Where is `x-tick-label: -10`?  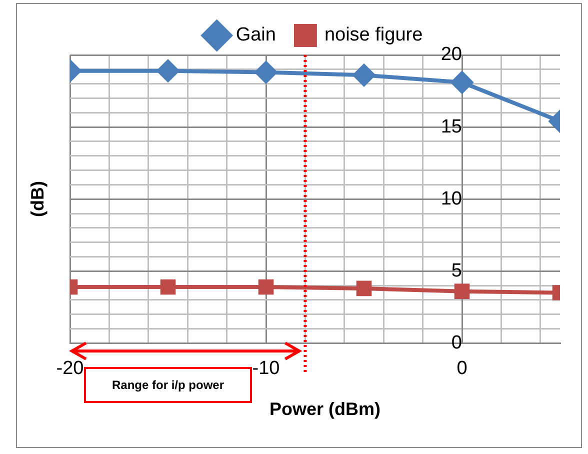
x-tick-label: -10 is located at coordinates (266, 368).